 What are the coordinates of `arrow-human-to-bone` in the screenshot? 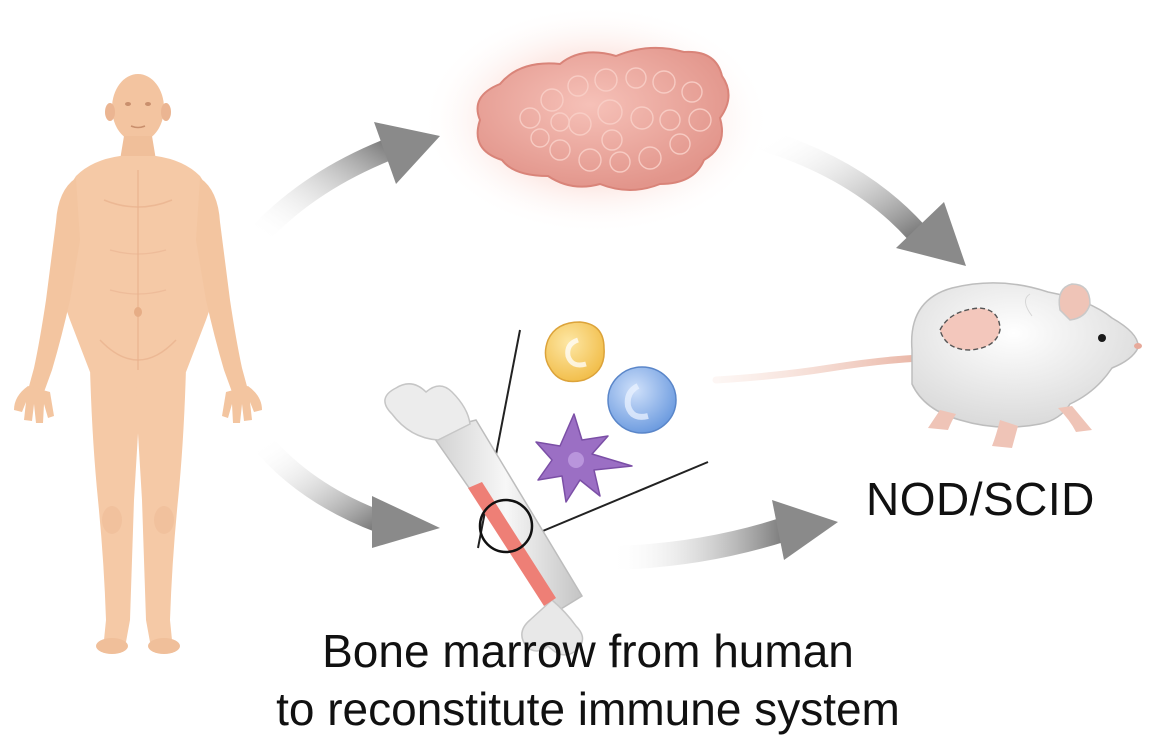 It's located at (345, 489).